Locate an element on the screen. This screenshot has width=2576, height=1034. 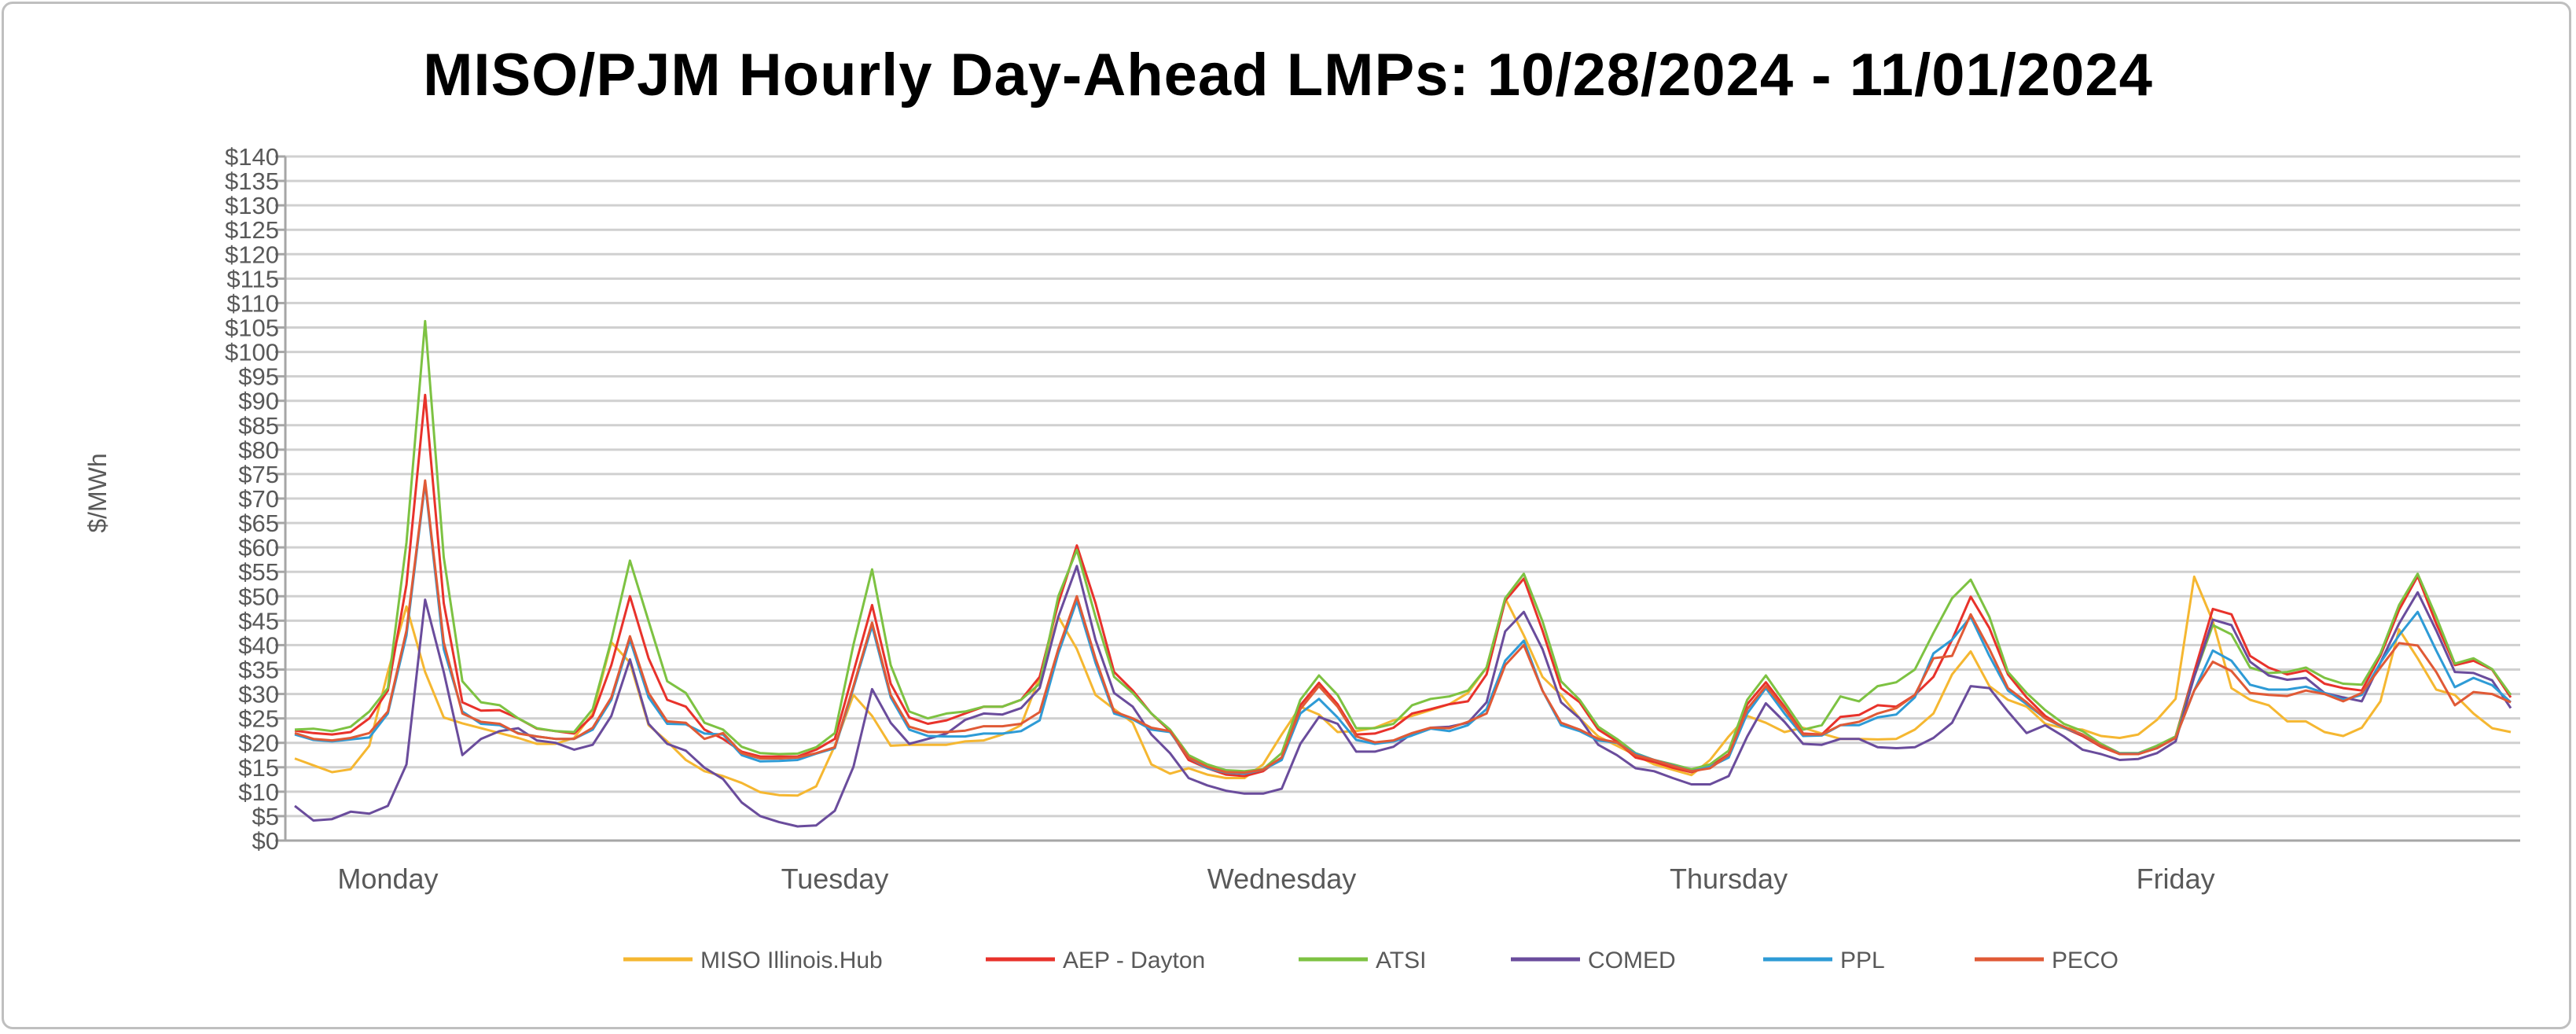
y-tick-label: $90 is located at coordinates (258, 401).